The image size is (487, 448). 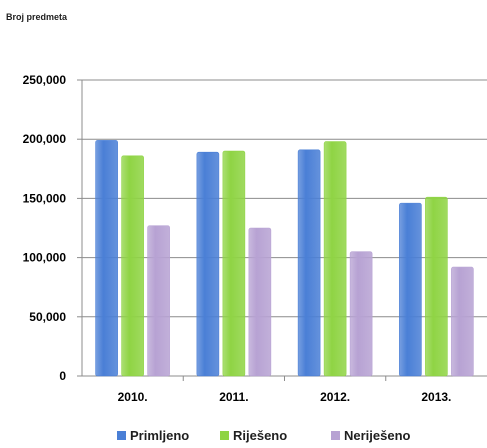 I want to click on bar-nerijeeno-2013, so click(x=462, y=321).